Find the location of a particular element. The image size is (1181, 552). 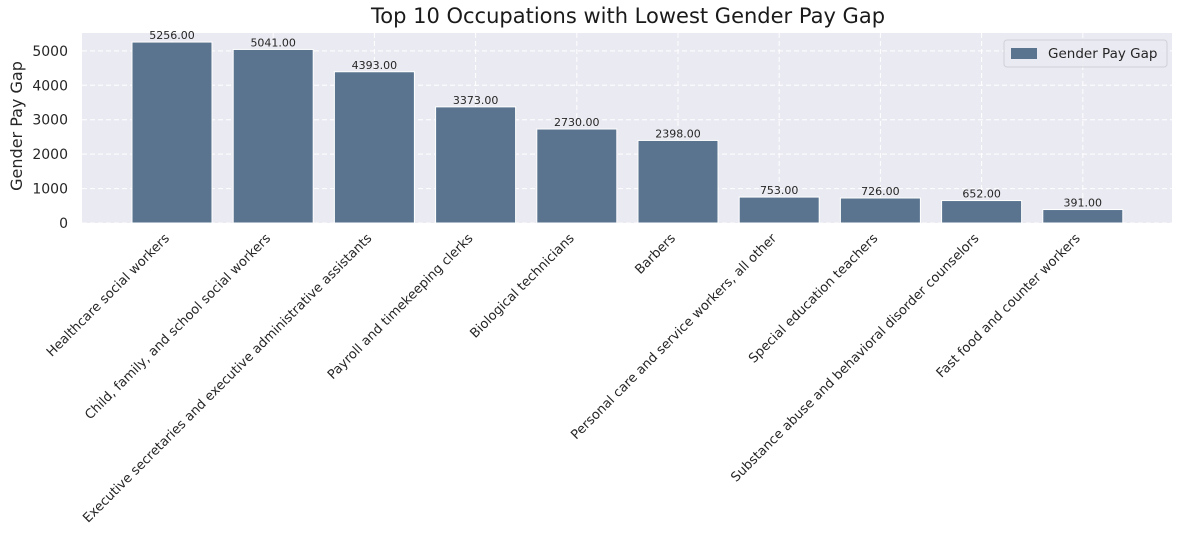

bar-value-label: 753.00 is located at coordinates (779, 190).